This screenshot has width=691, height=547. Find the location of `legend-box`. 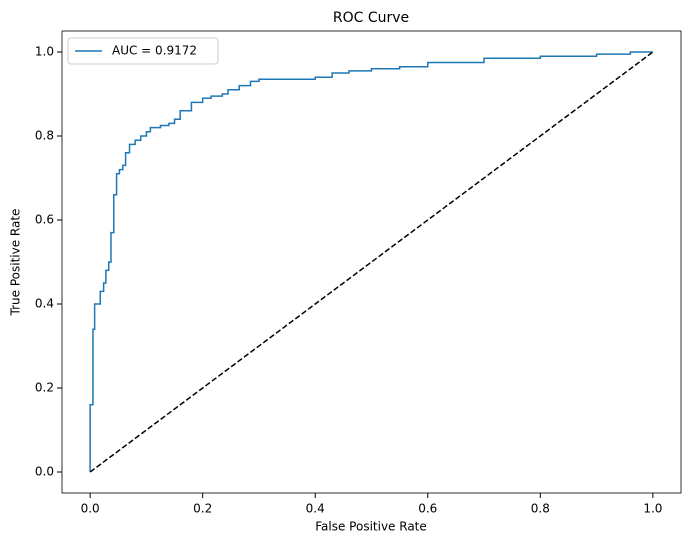

legend-box is located at coordinates (143, 51).